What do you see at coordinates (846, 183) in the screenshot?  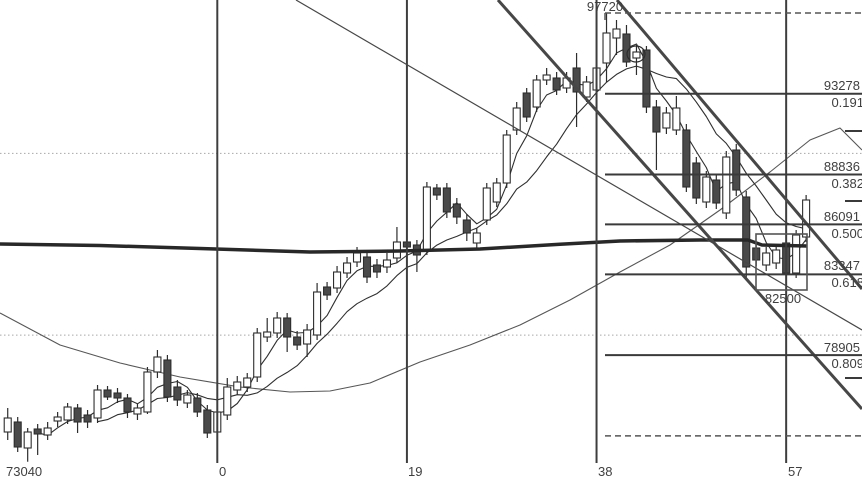 I see `fib-ratio-label-0382: 0.382` at bounding box center [846, 183].